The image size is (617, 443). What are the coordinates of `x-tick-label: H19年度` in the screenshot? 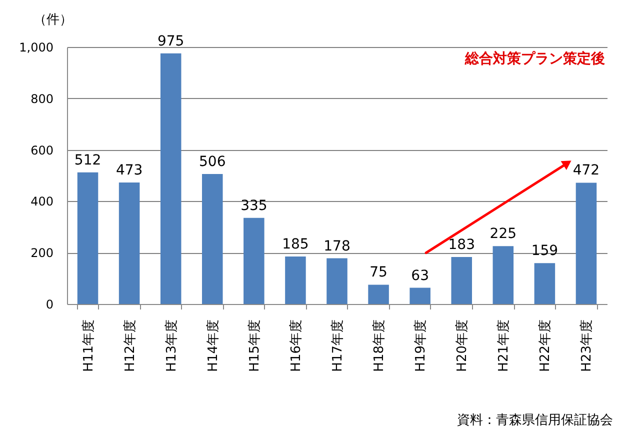 It's located at (420, 346).